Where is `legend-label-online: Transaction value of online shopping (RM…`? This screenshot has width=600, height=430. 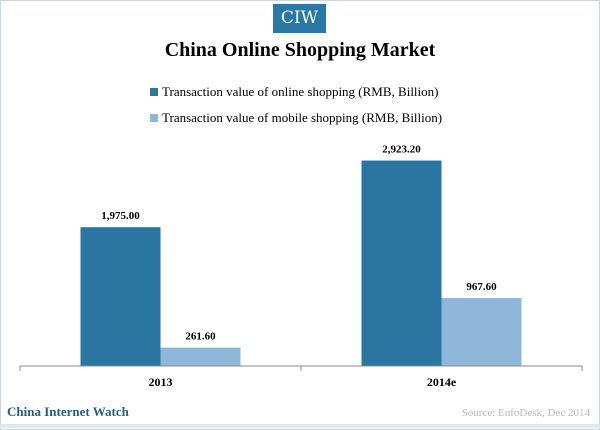 legend-label-online: Transaction value of online shopping (RM… is located at coordinates (300, 91).